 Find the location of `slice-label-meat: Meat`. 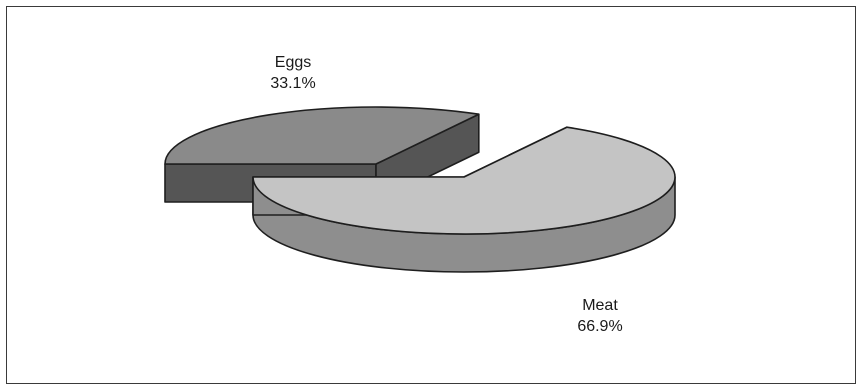

slice-label-meat: Meat is located at coordinates (600, 305).